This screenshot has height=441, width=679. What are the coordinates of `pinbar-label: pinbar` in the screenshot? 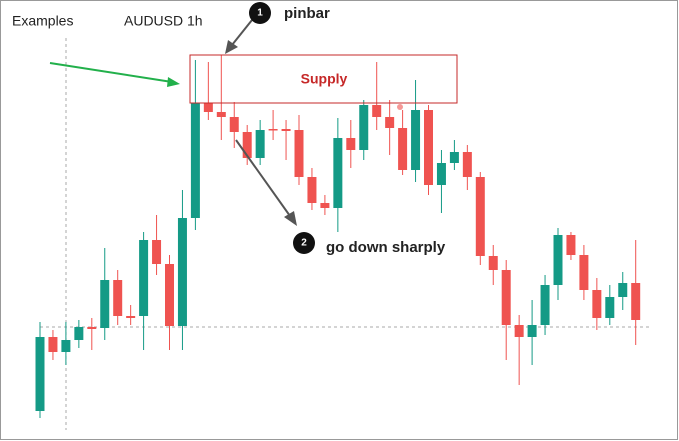 It's located at (307, 13).